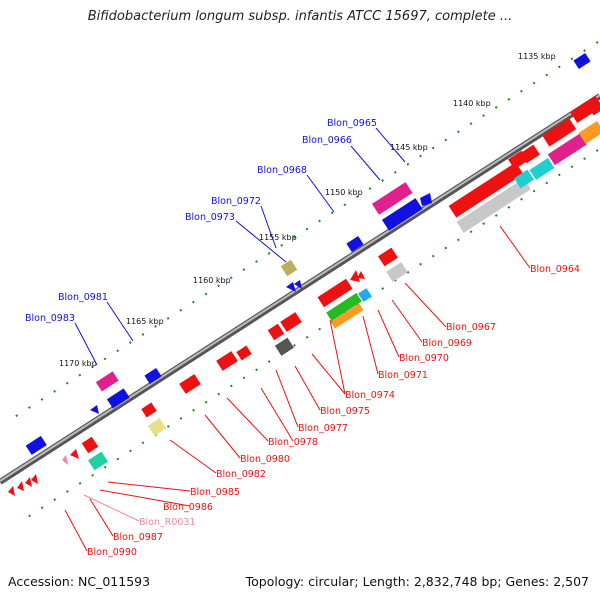  I want to click on gene-label: Blon_0965, so click(352, 123).